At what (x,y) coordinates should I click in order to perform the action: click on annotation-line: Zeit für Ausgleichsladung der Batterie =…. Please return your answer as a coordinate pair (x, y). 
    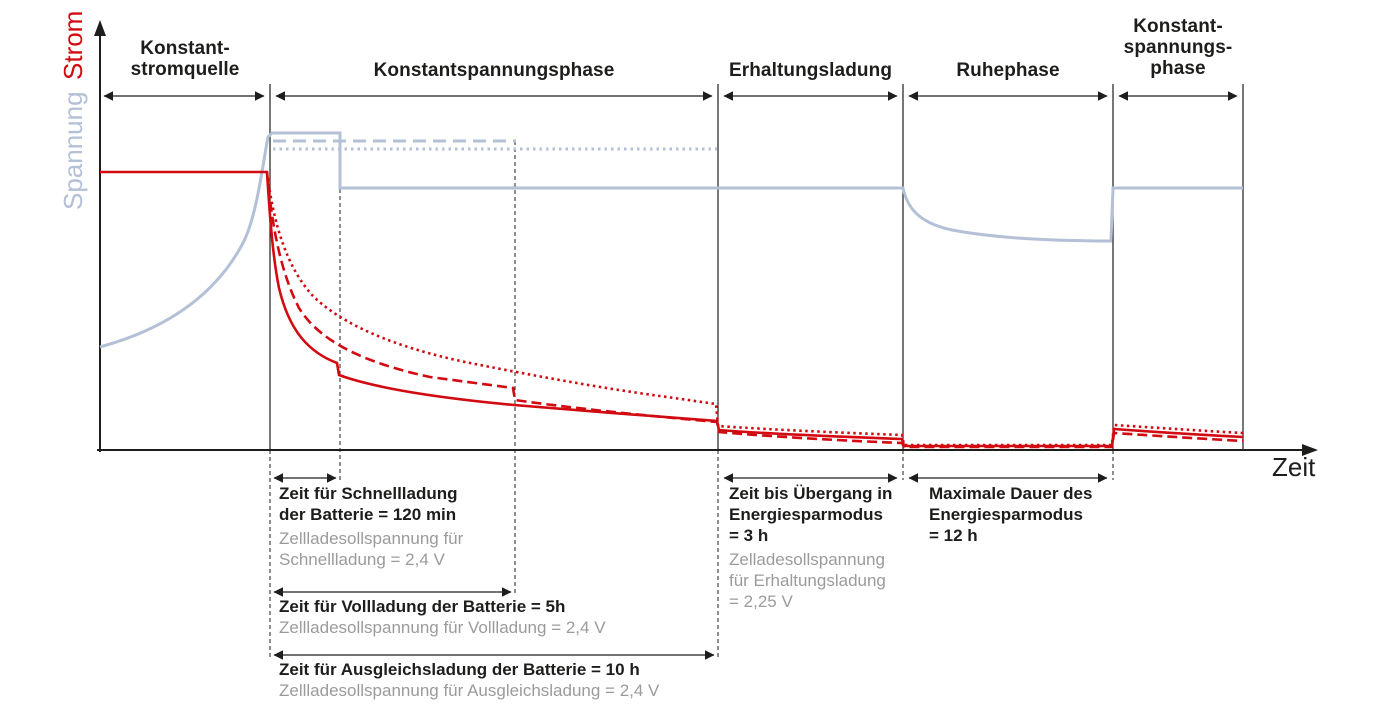
    Looking at the image, I should click on (459, 669).